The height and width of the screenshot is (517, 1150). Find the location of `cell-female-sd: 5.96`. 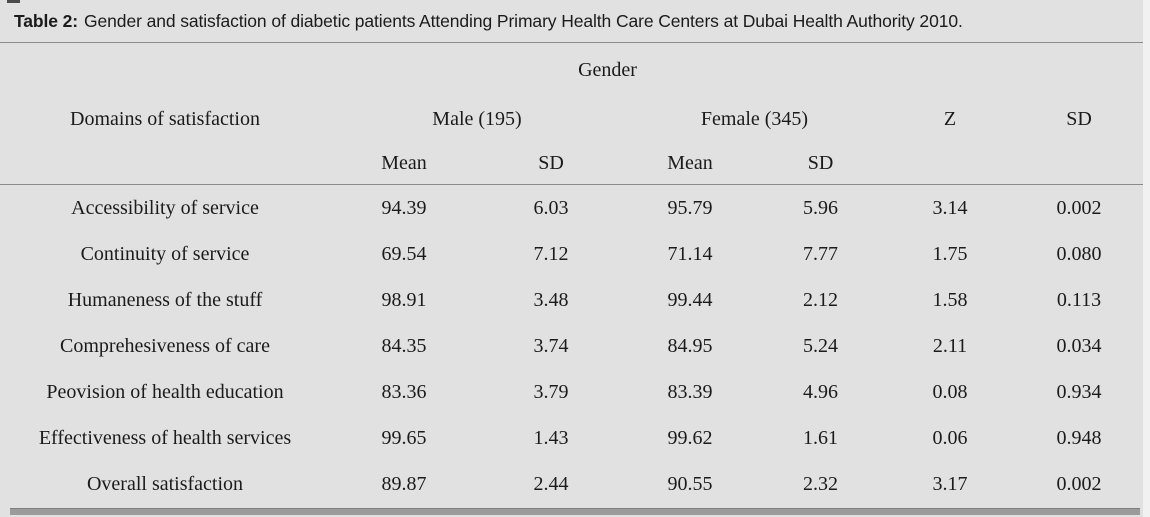

cell-female-sd: 5.96 is located at coordinates (820, 207).